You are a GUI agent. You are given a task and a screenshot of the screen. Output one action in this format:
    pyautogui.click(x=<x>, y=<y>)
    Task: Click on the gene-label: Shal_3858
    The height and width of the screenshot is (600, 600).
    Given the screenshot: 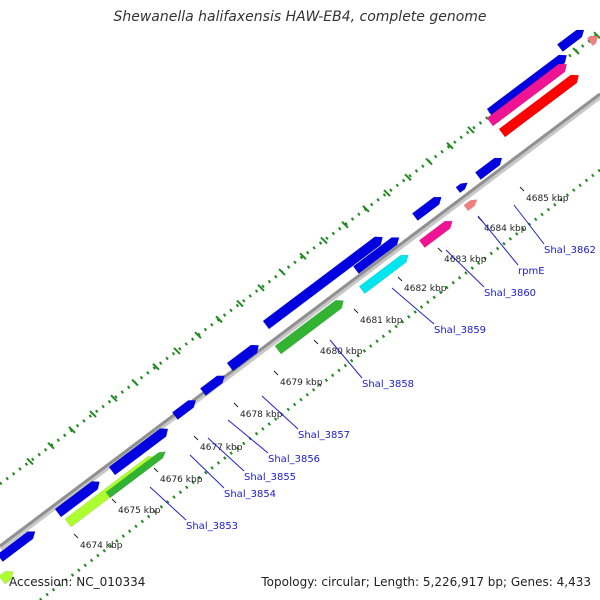 What is the action you would take?
    pyautogui.click(x=388, y=384)
    